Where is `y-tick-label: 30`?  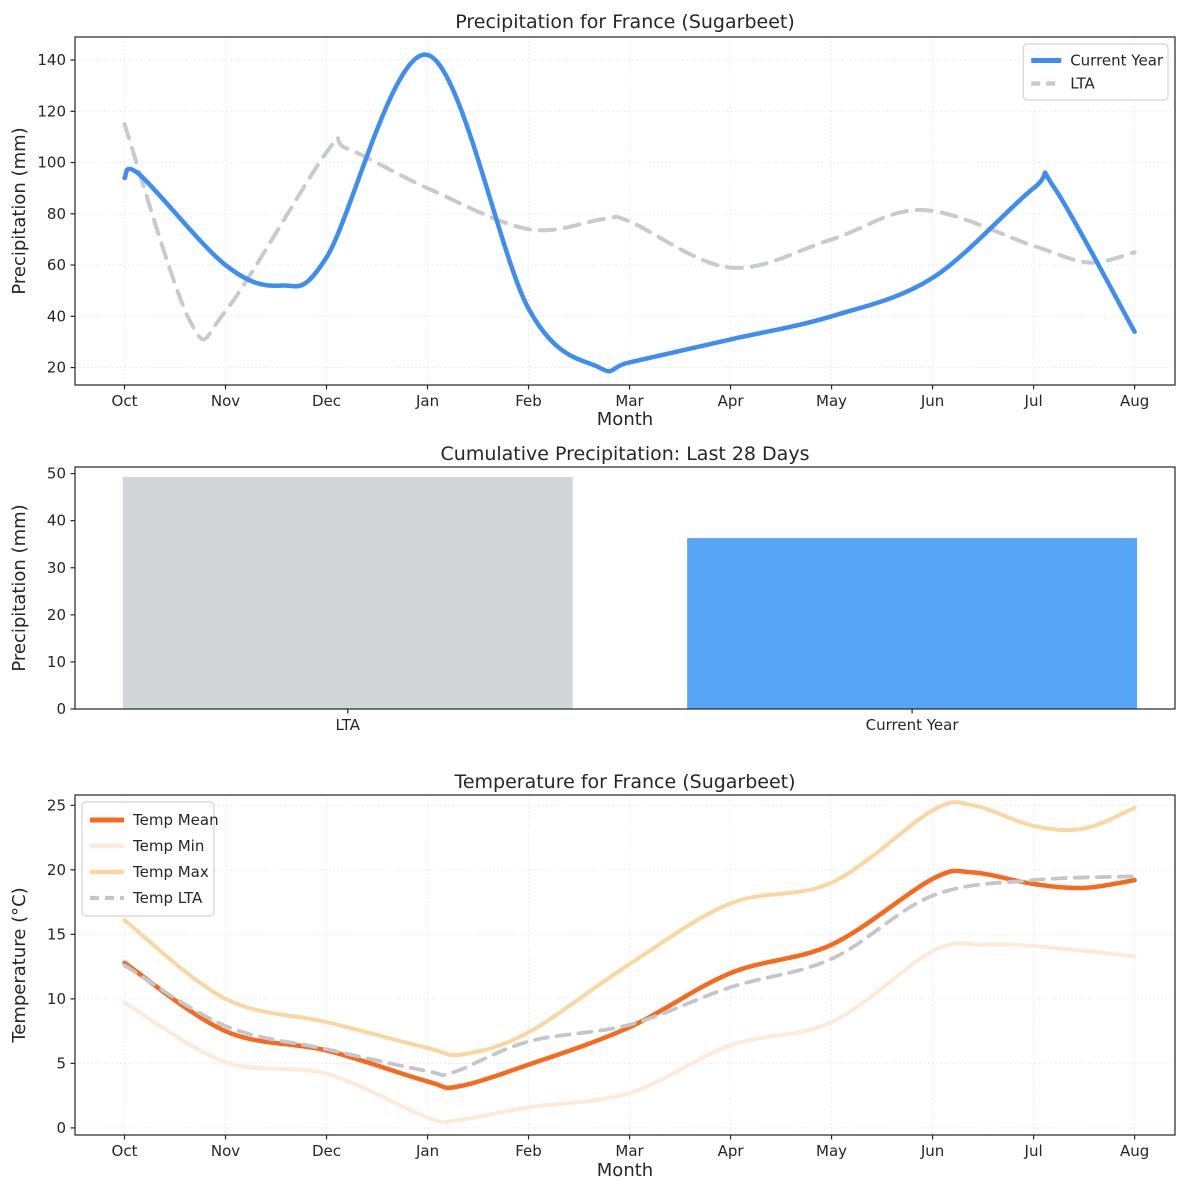 y-tick-label: 30 is located at coordinates (56, 568).